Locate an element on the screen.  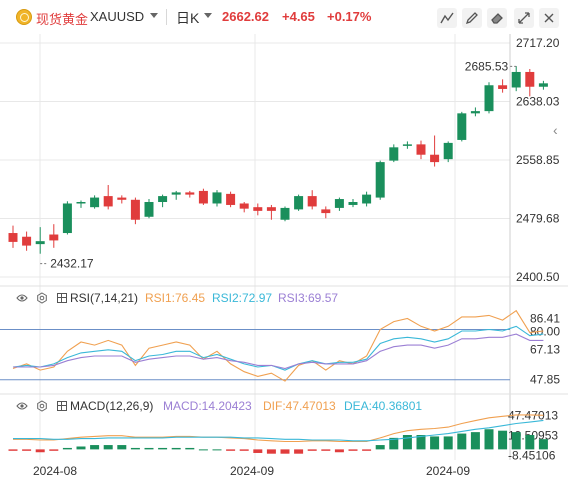
symbol-code: XAUUSD is located at coordinates (117, 16).